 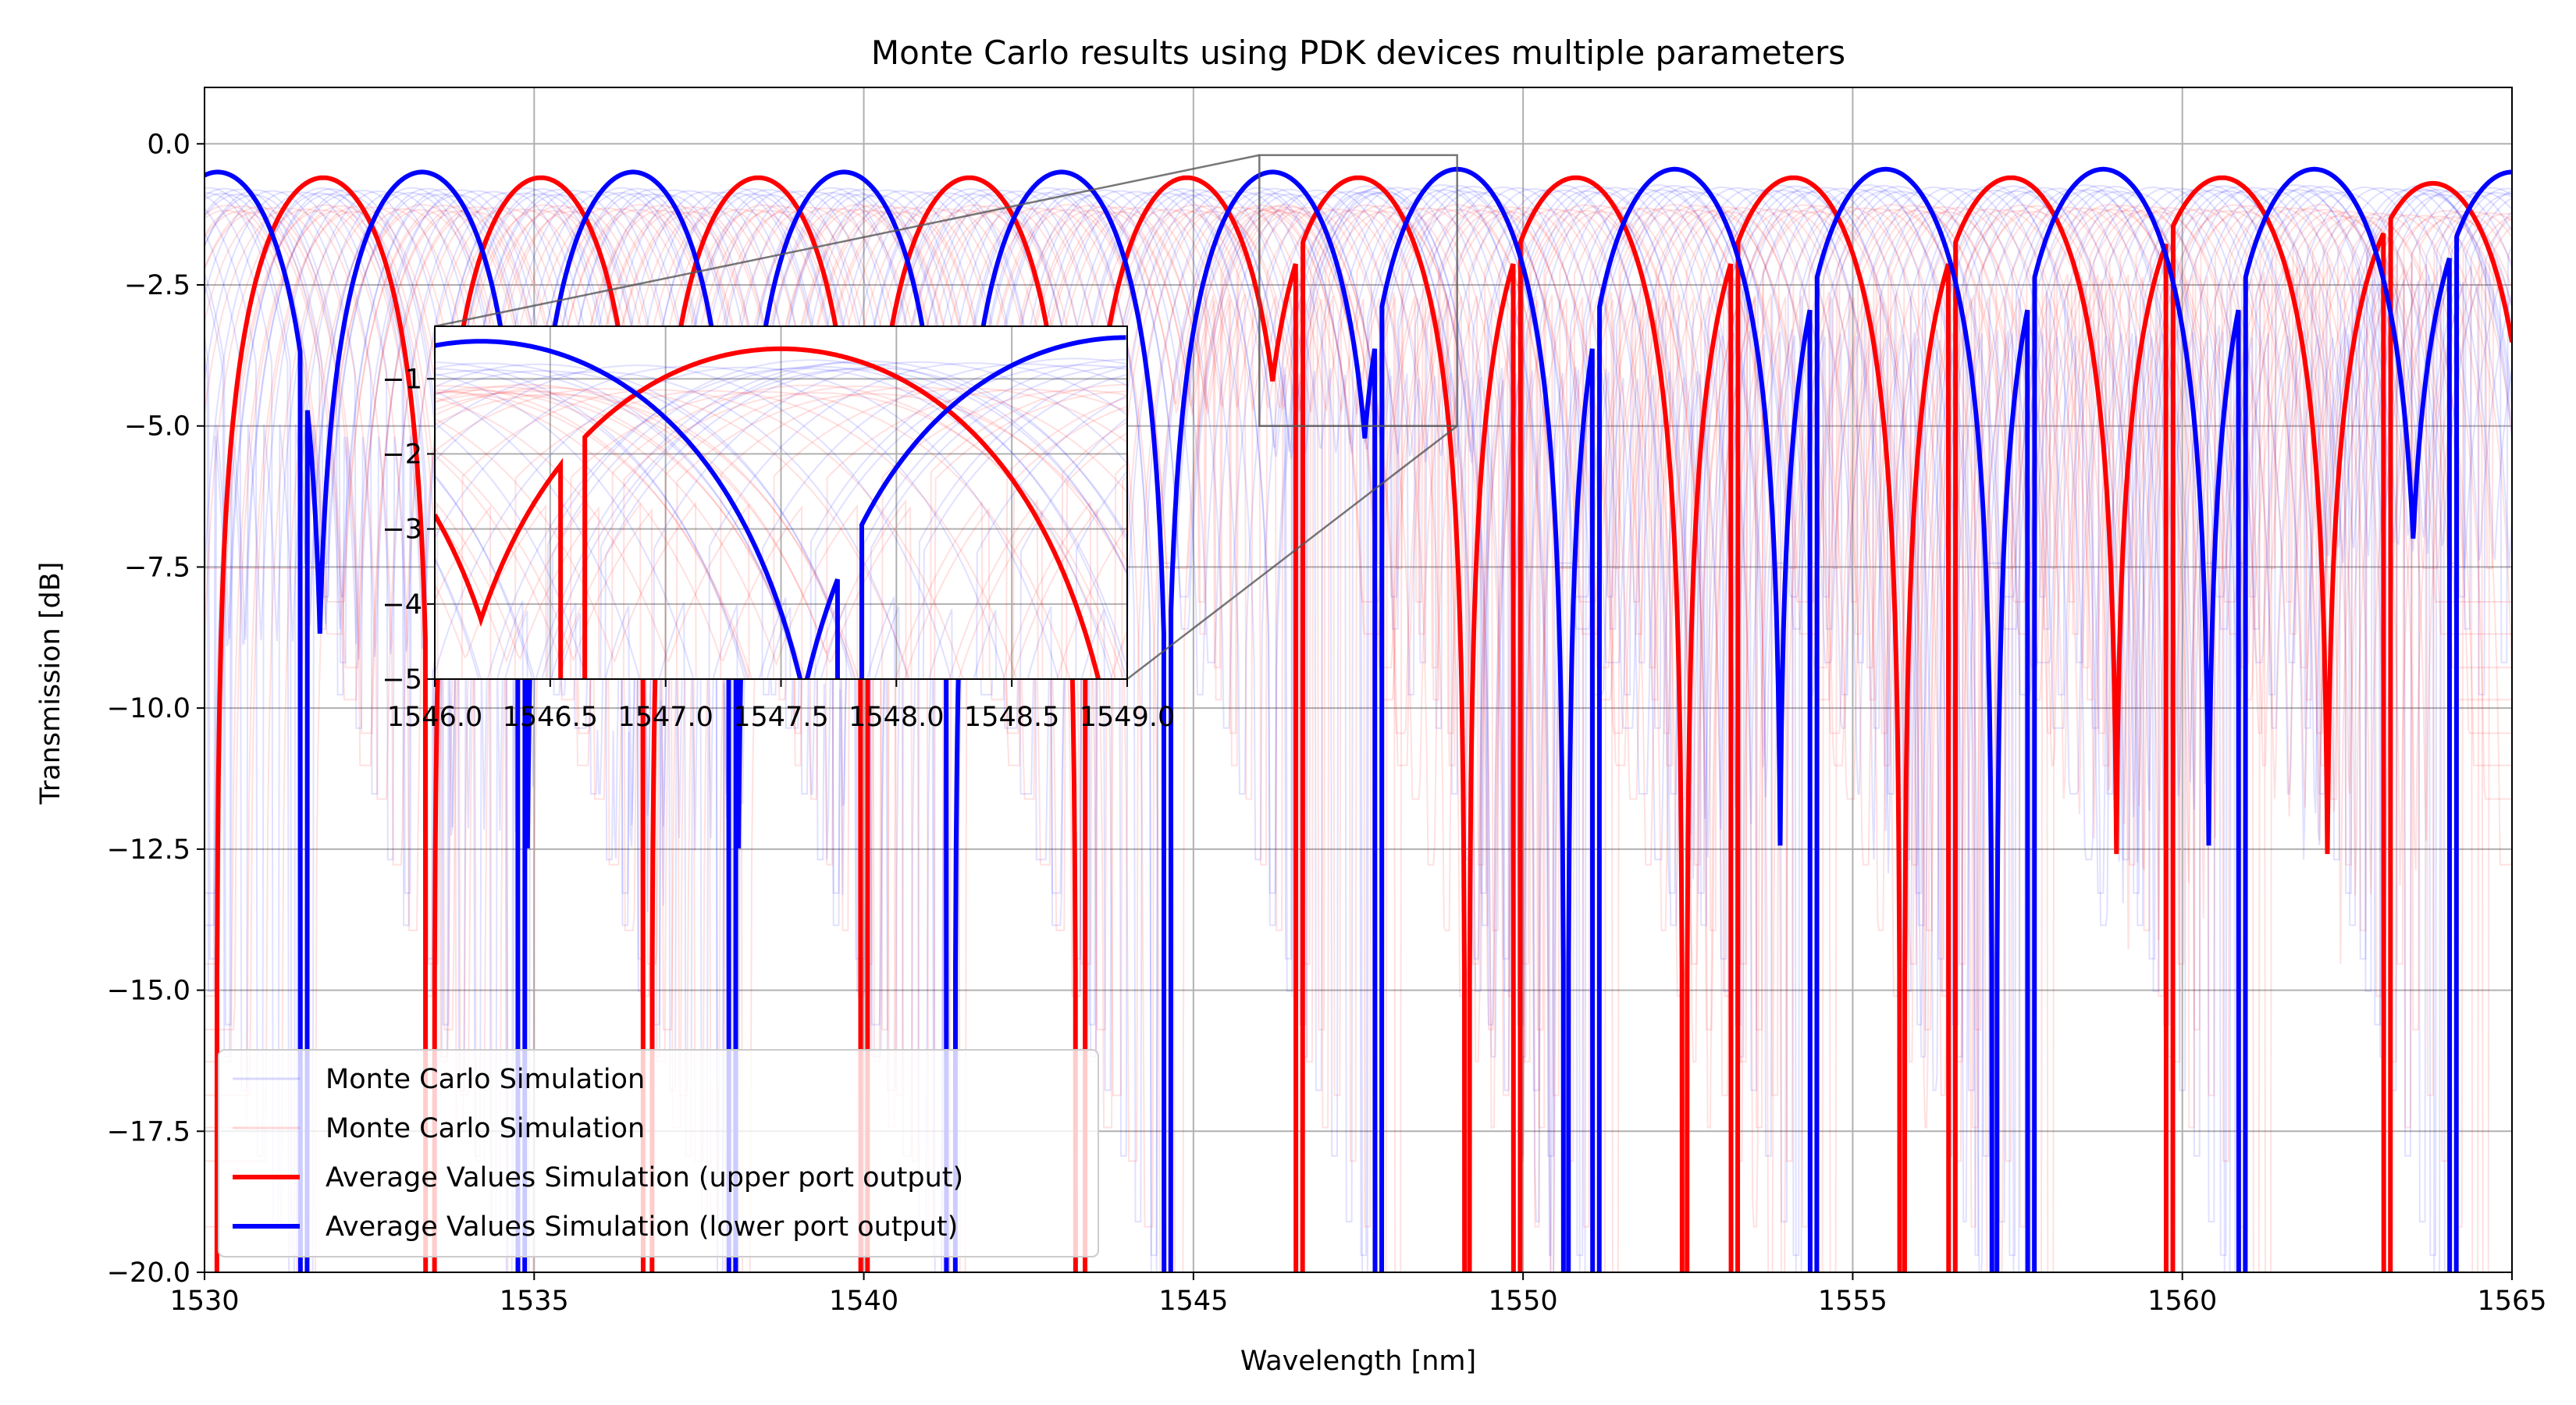 I want to click on inset-y-tick-label: −5, so click(x=402, y=680).